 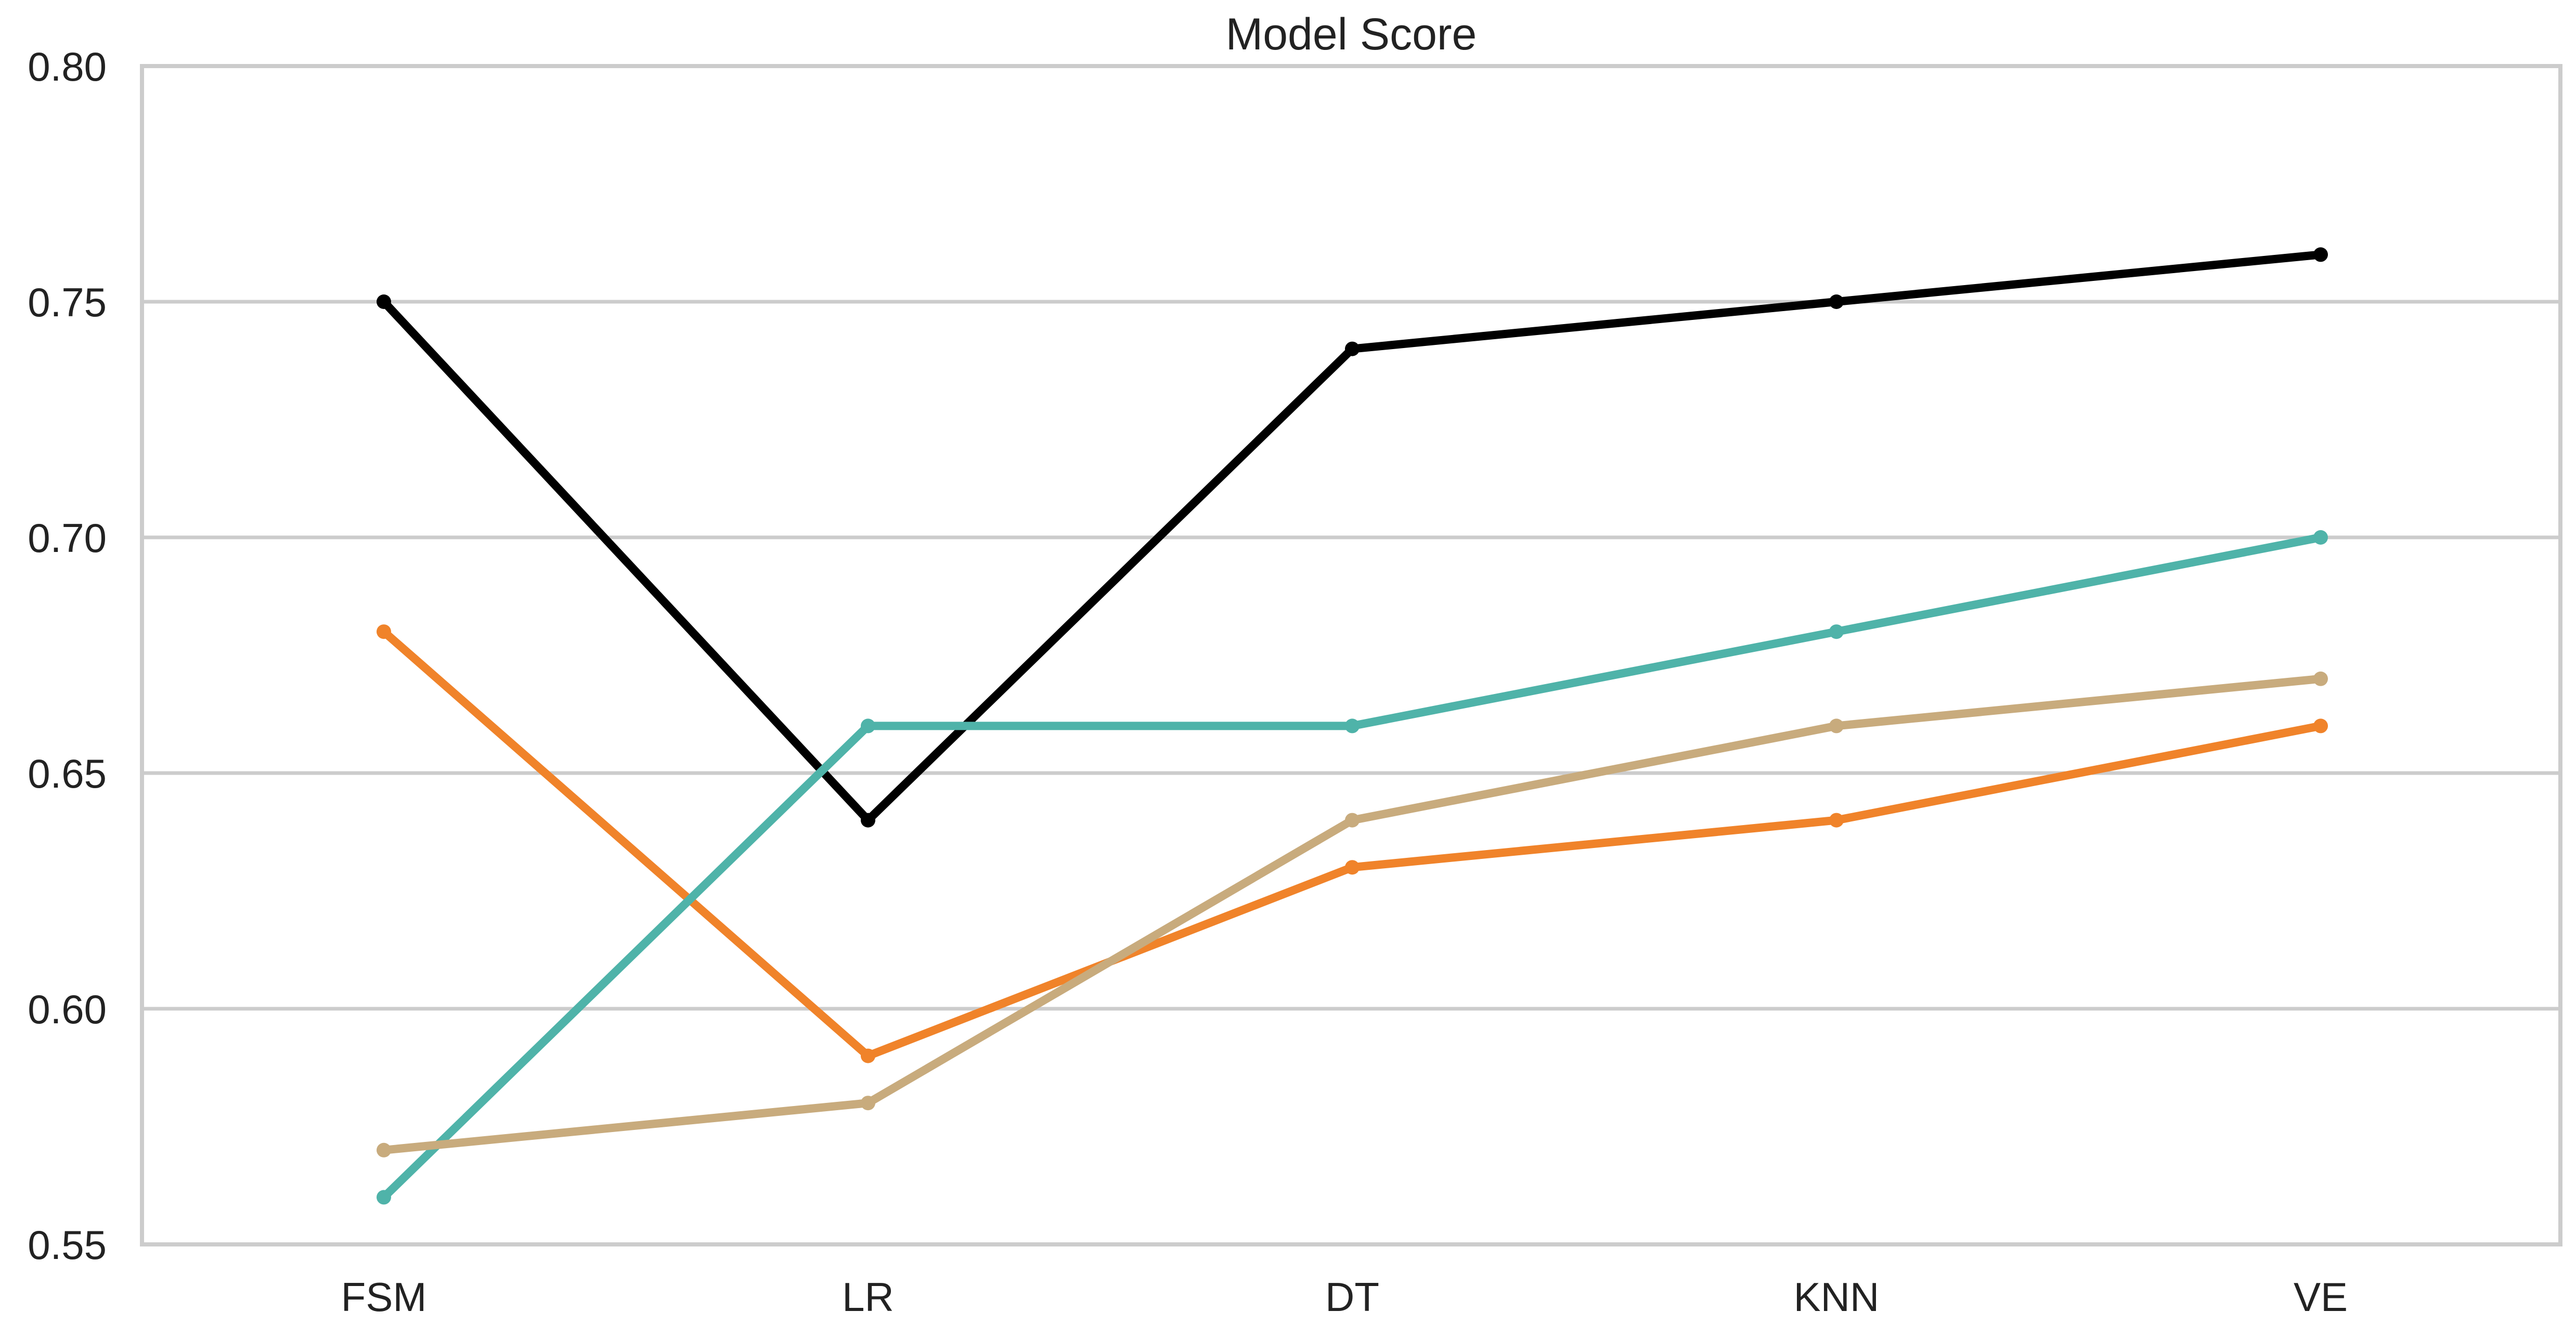 I want to click on x-tick-label: VE, so click(x=2321, y=1297).